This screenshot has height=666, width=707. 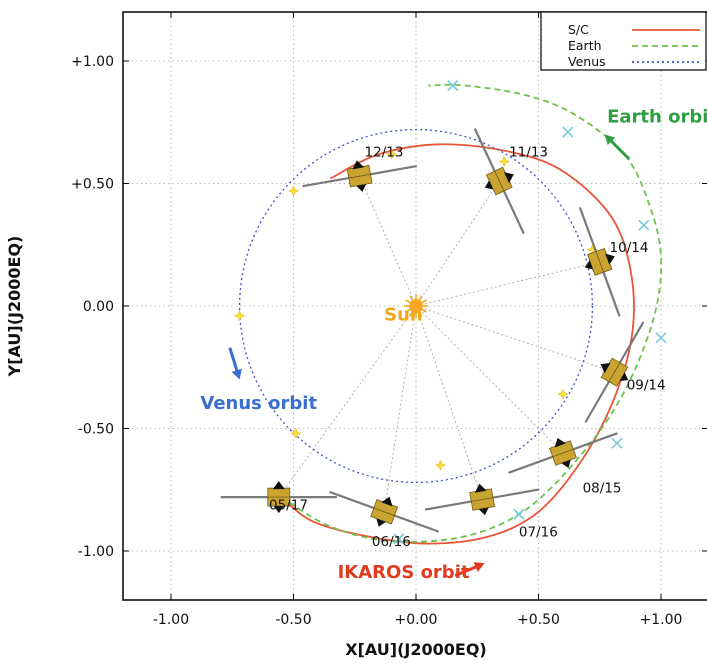 I want to click on y-tick-label: +0.50, so click(x=92, y=185).